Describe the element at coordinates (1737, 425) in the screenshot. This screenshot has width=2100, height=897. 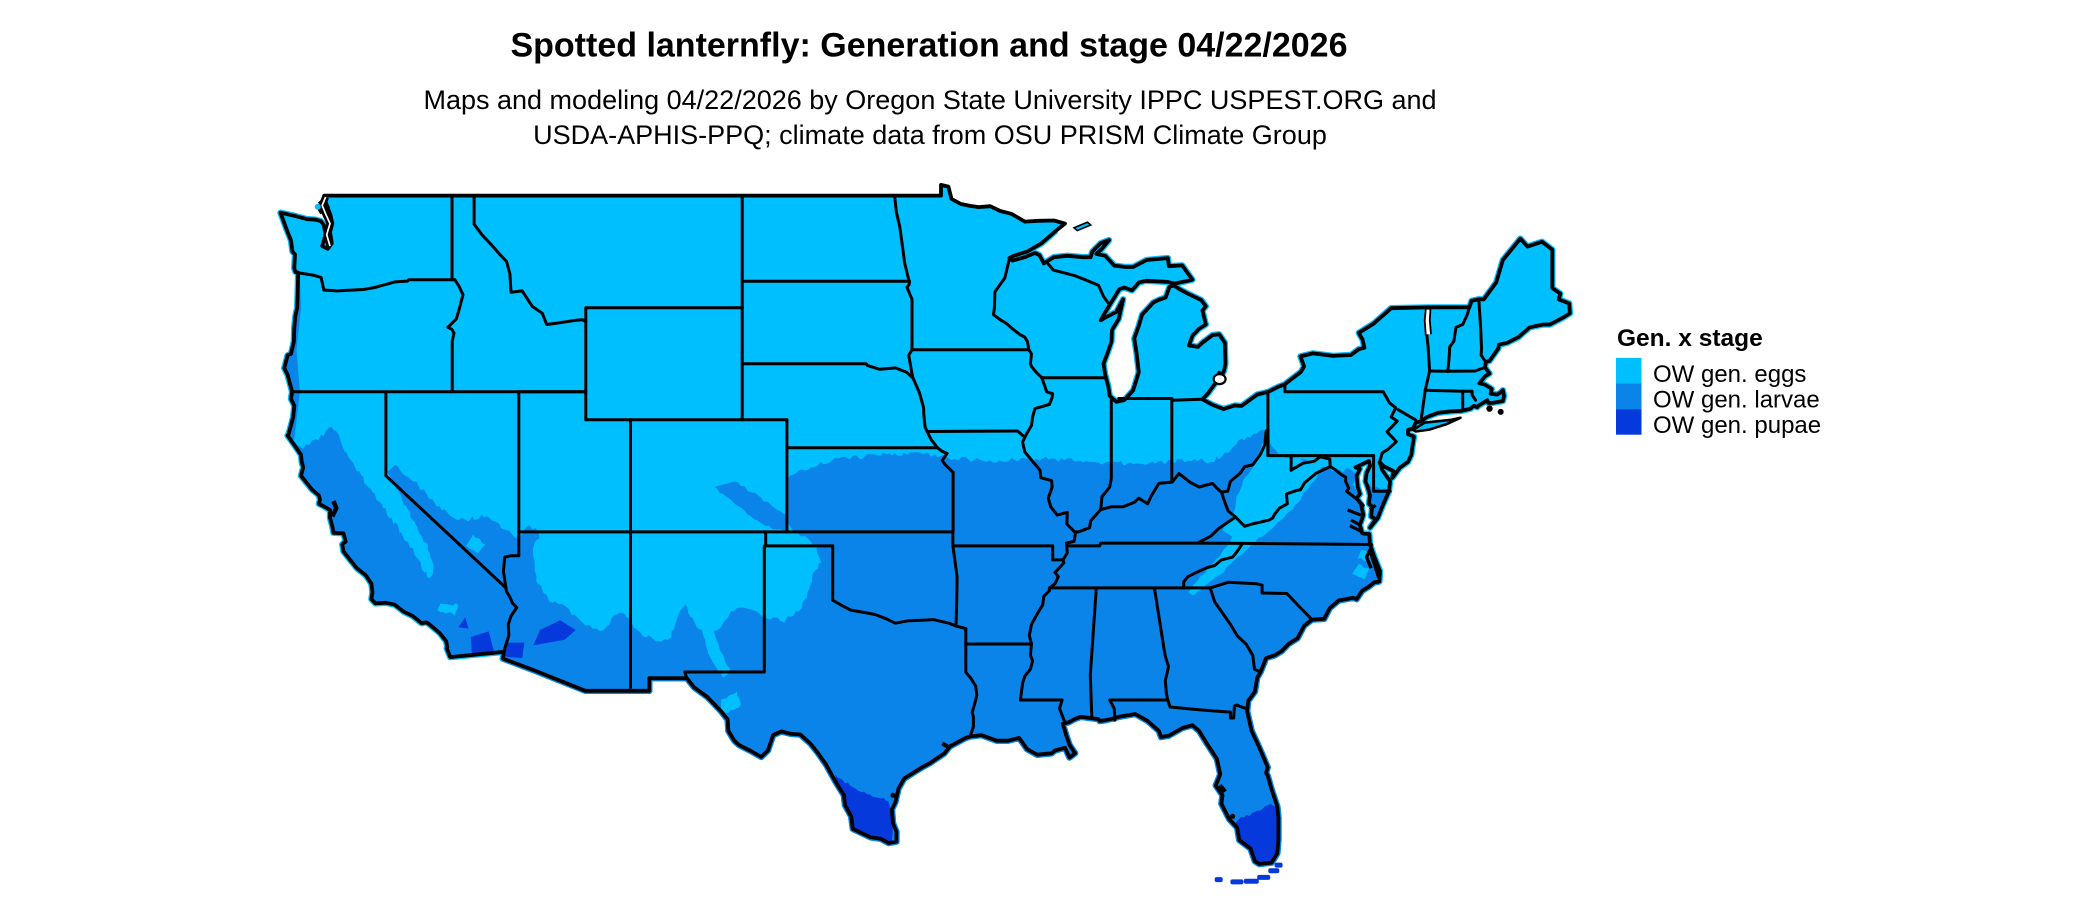
I see `svg-text: OW gen. pupae` at that location.